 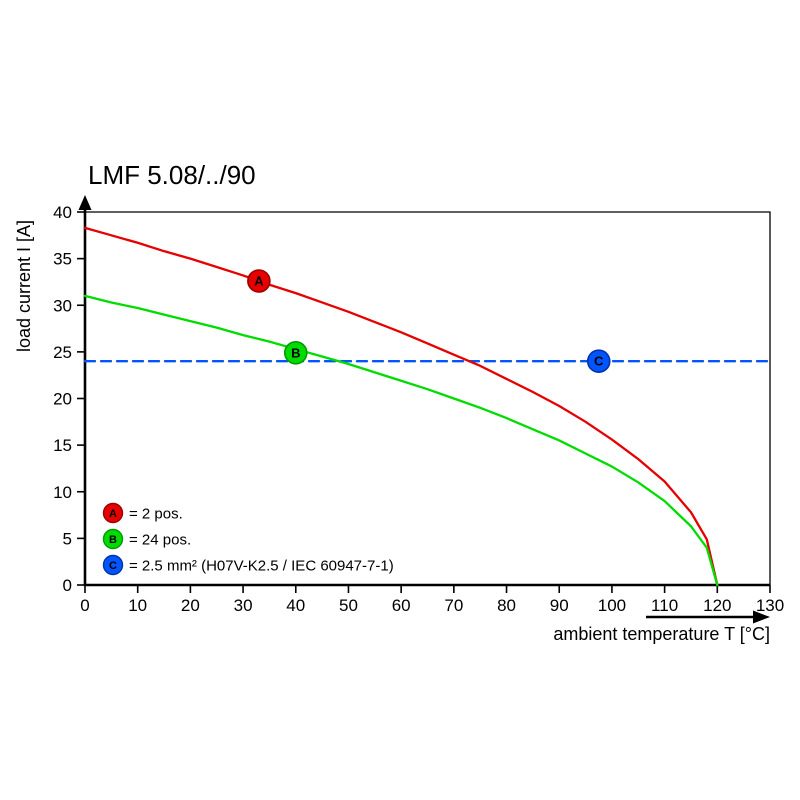 I want to click on legend-marker-A-icon, so click(x=113, y=513).